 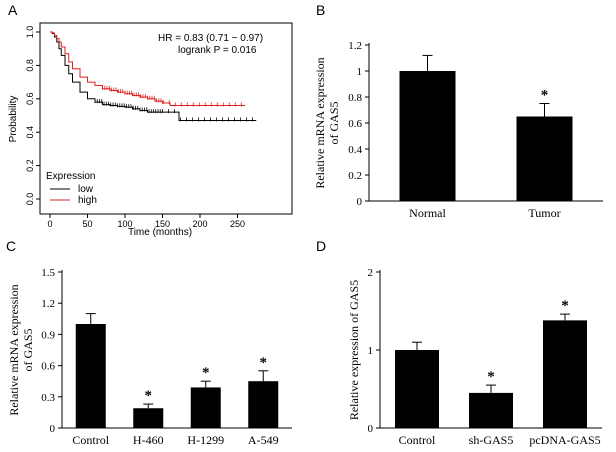 What do you see at coordinates (49, 224) in the screenshot?
I see `km-x-tick-label: 0` at bounding box center [49, 224].